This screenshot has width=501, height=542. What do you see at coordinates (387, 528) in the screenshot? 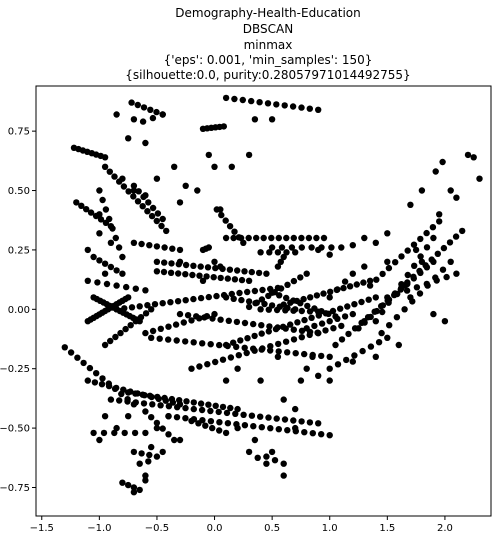
I see `x-tick-label: 1.5` at bounding box center [387, 528].